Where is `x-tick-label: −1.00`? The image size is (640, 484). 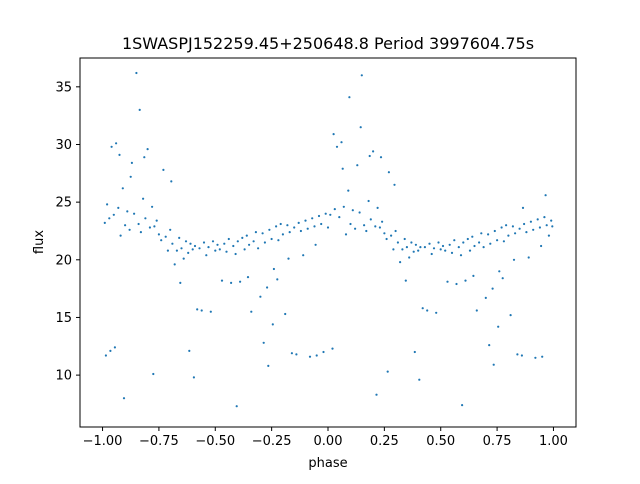 x-tick-label: −1.00 is located at coordinates (103, 441).